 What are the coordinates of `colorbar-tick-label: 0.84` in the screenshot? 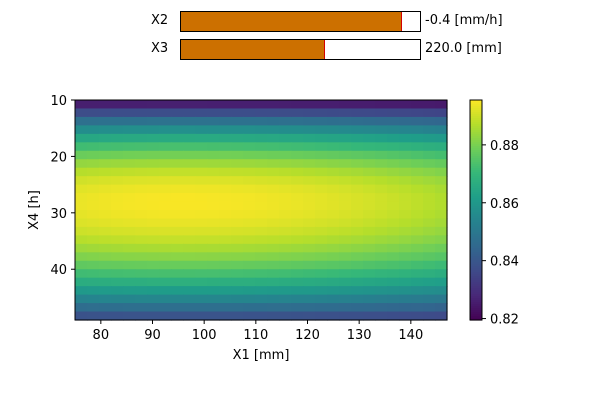 It's located at (504, 262).